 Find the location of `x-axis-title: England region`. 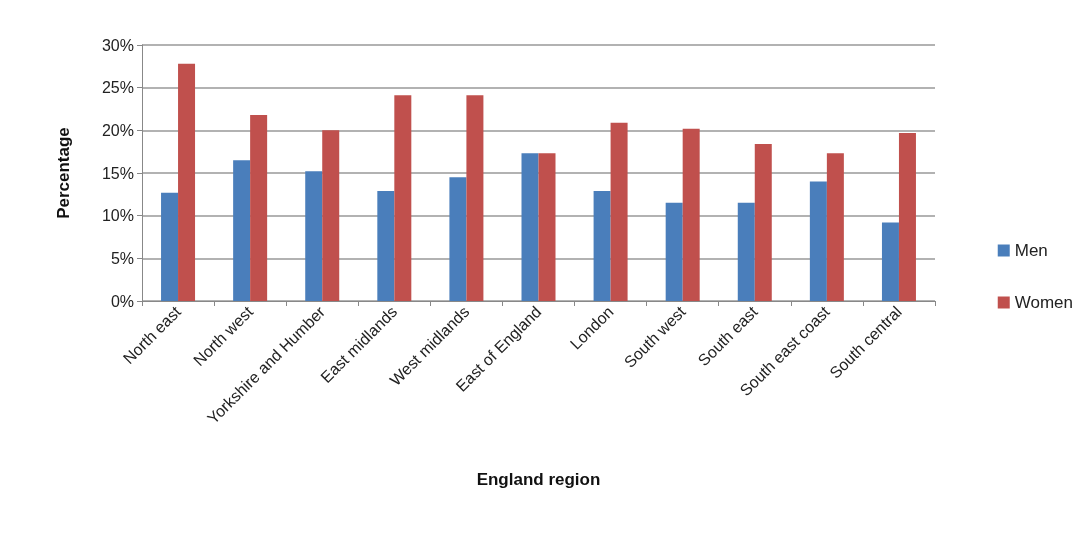

x-axis-title: England region is located at coordinates (538, 479).